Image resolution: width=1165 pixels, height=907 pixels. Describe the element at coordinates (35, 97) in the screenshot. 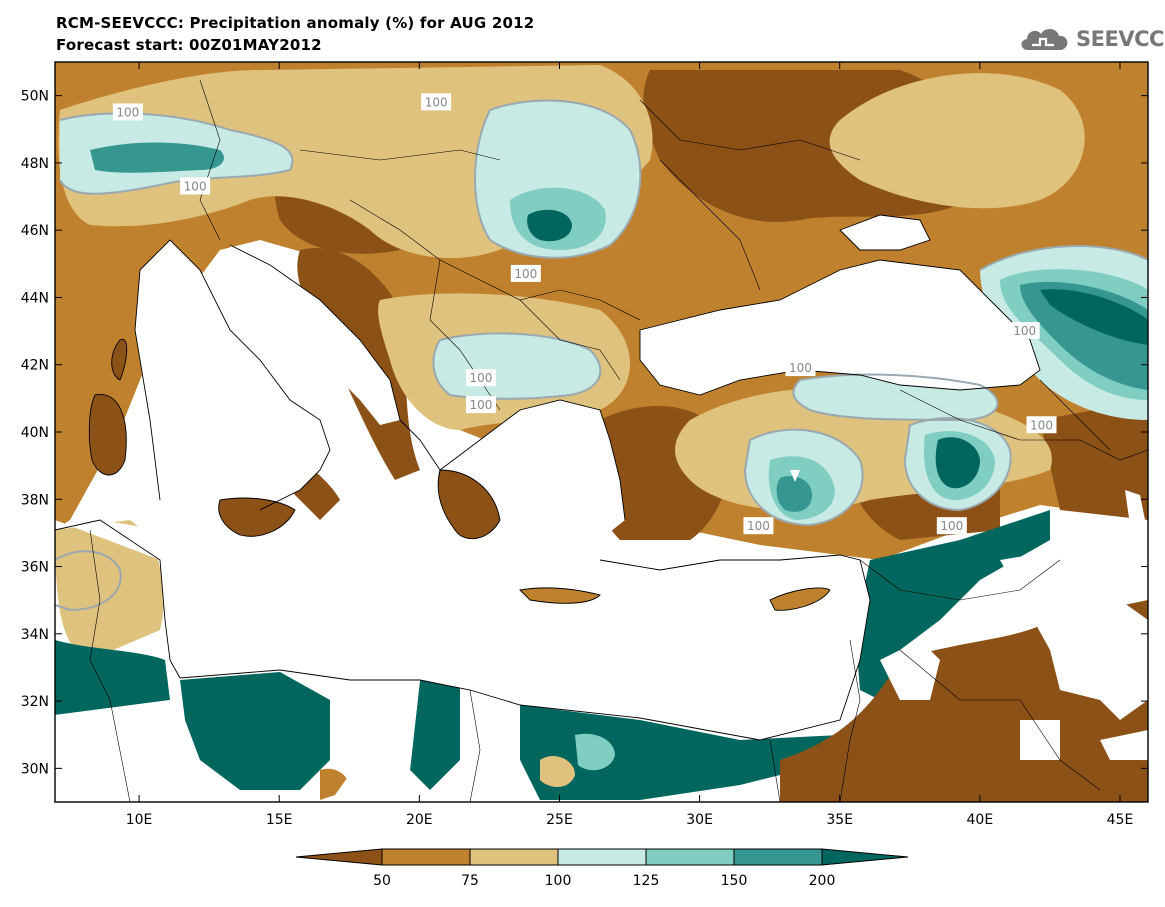

I see `y-tick-label: 50N` at that location.